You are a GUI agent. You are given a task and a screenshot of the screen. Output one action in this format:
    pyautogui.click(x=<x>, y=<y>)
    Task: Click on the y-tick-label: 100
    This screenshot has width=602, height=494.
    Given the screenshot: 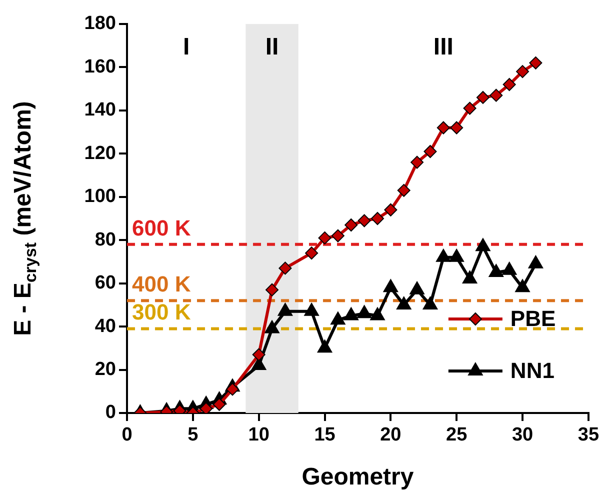 What is the action you would take?
    pyautogui.click(x=100, y=197)
    